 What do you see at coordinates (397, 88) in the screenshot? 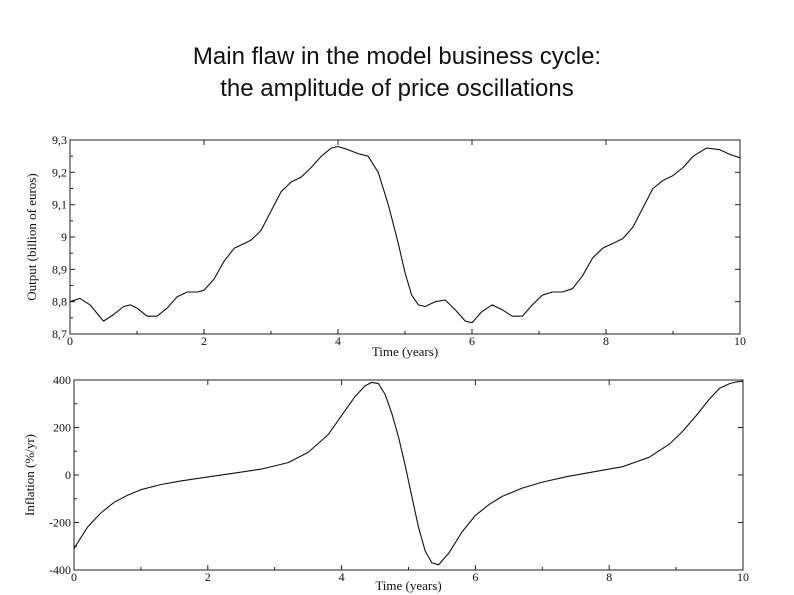
I see `slide-title-line-2: the amplitude of price oscillations` at bounding box center [397, 88].